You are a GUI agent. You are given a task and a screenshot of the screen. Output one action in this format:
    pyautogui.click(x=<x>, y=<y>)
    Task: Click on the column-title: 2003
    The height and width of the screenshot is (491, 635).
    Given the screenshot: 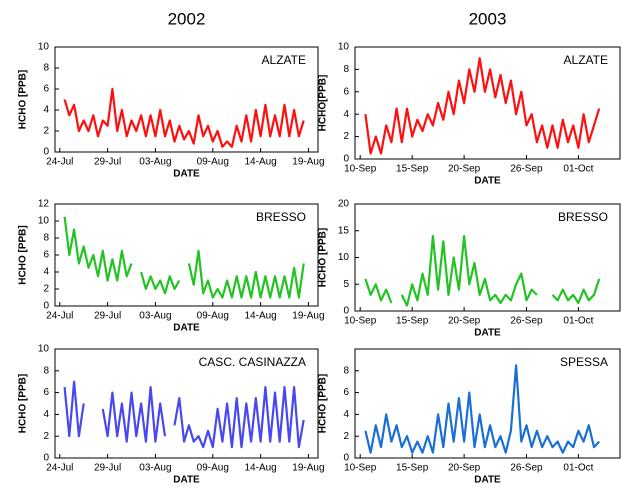 What is the action you would take?
    pyautogui.click(x=488, y=18)
    